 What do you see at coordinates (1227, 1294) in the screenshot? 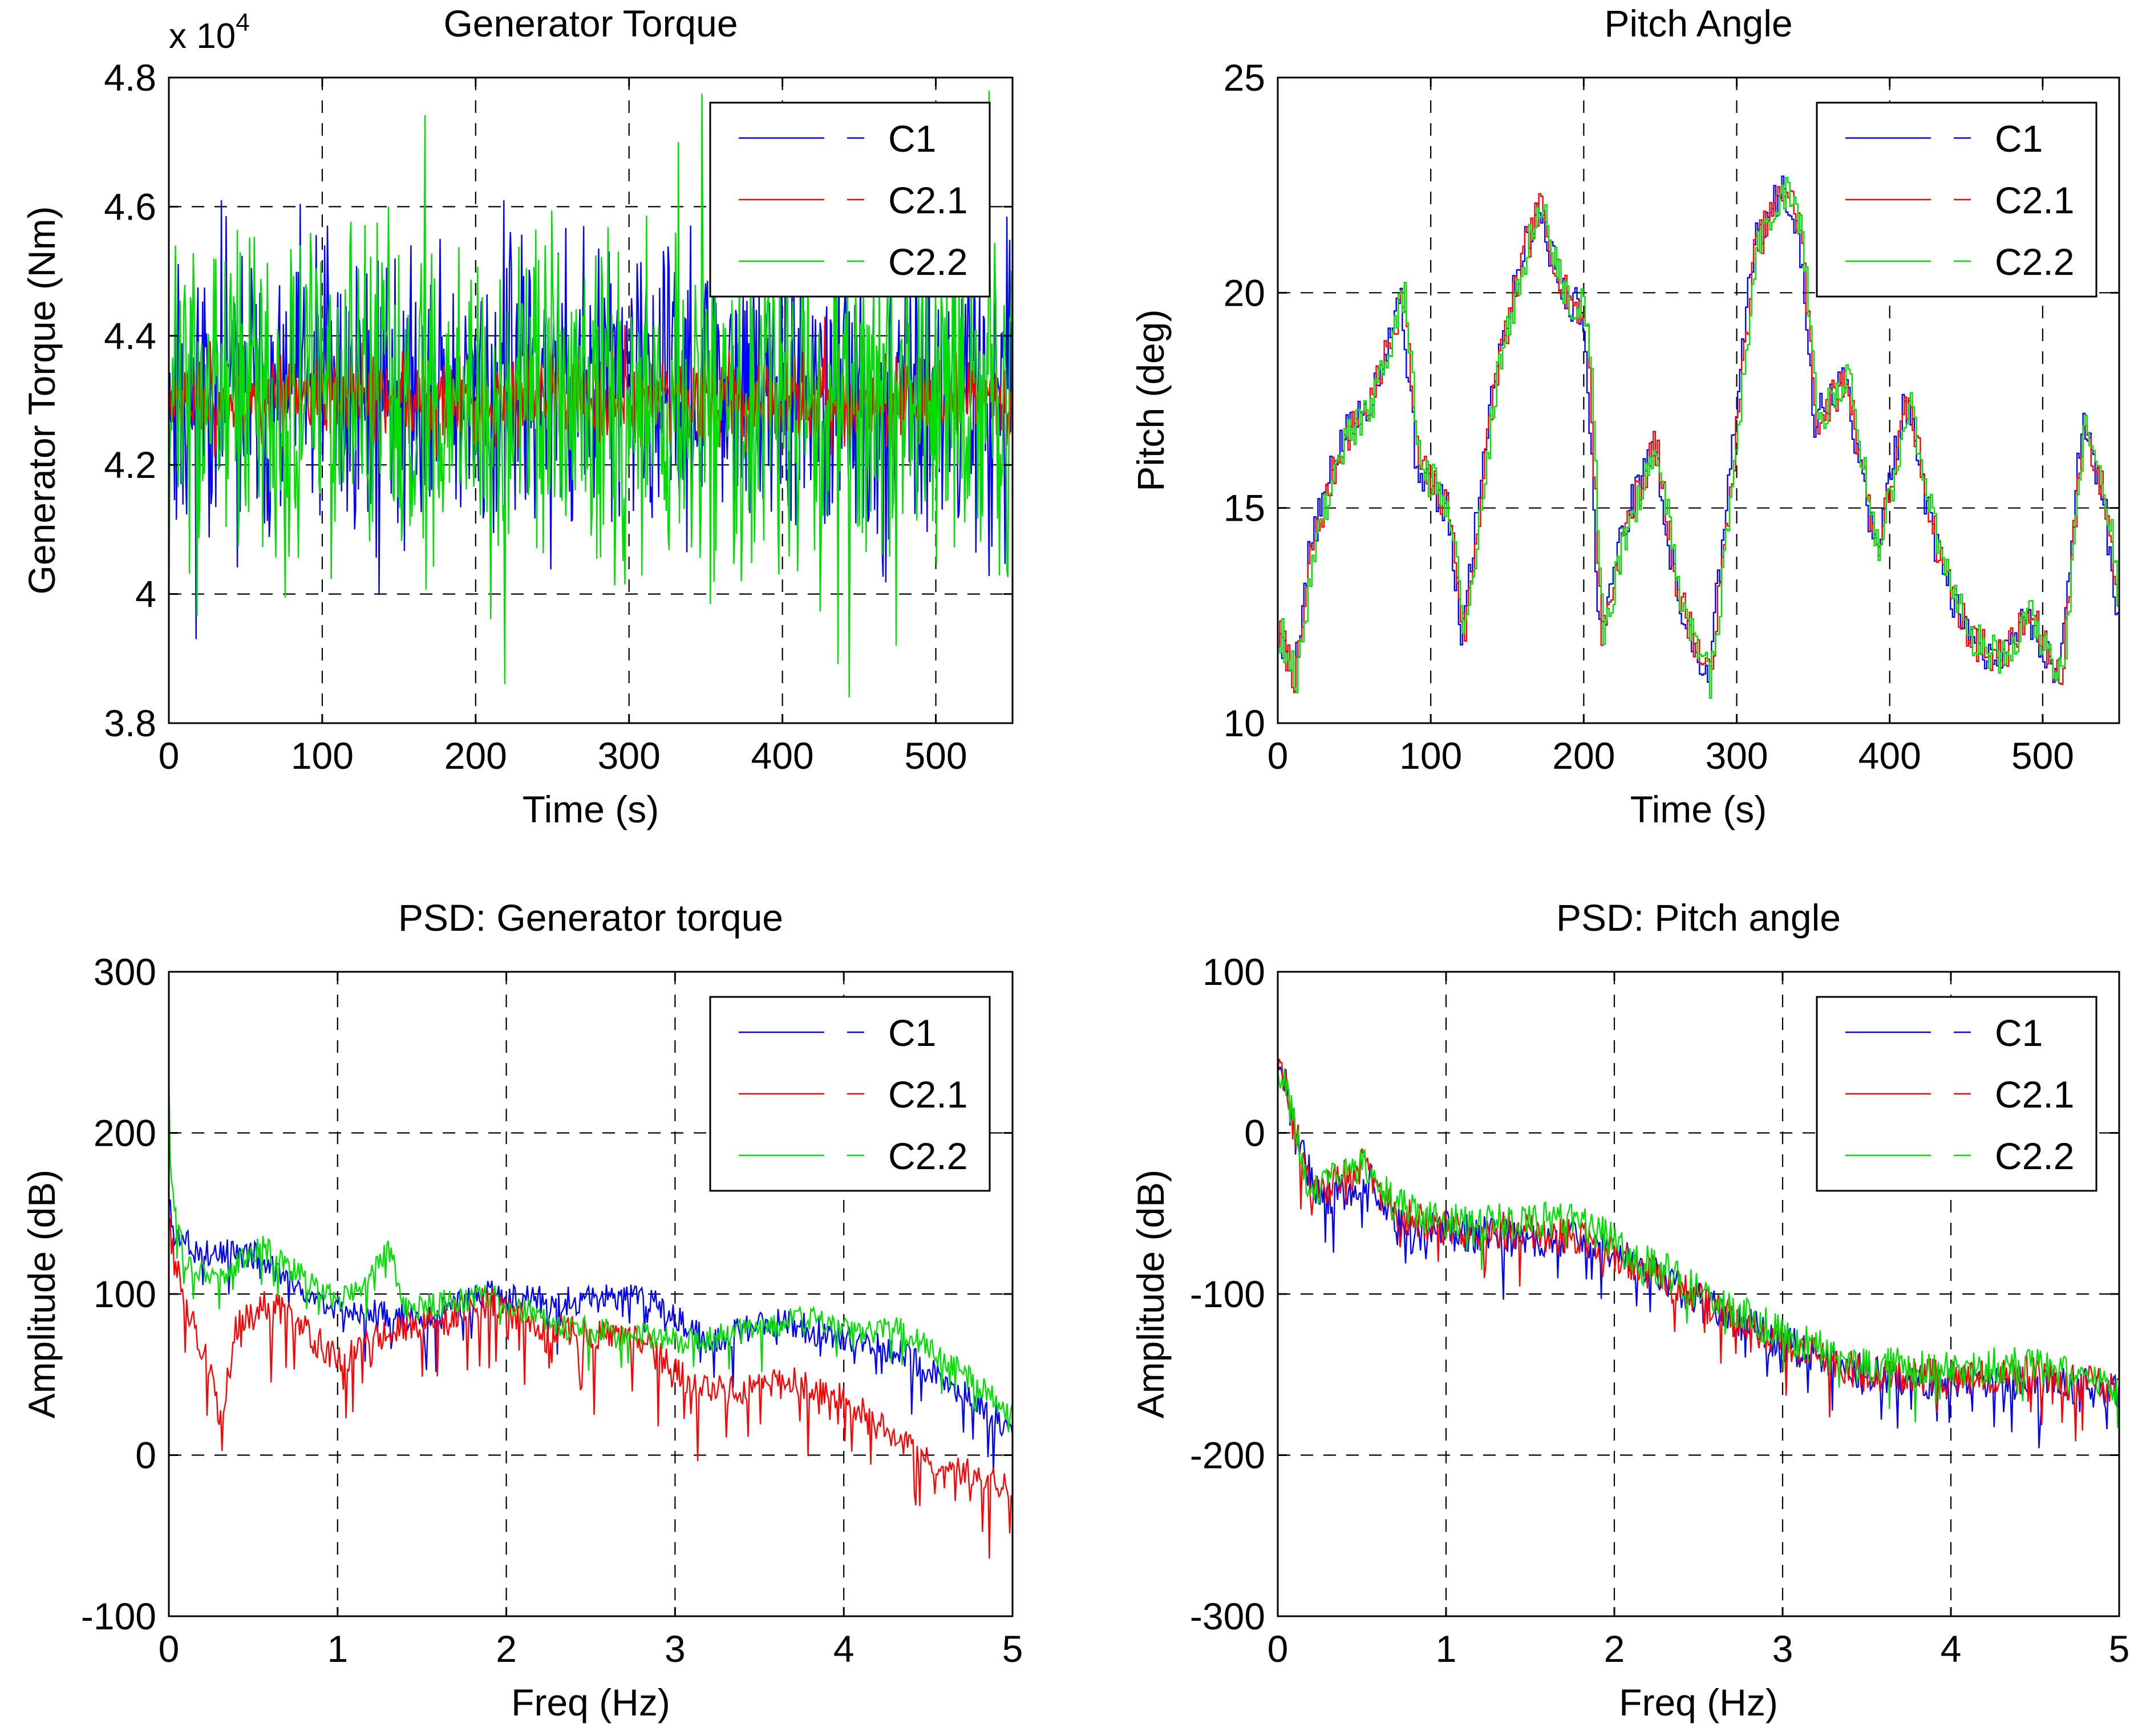
I see `psd-pitch-y-tick-label: -100` at bounding box center [1227, 1294].